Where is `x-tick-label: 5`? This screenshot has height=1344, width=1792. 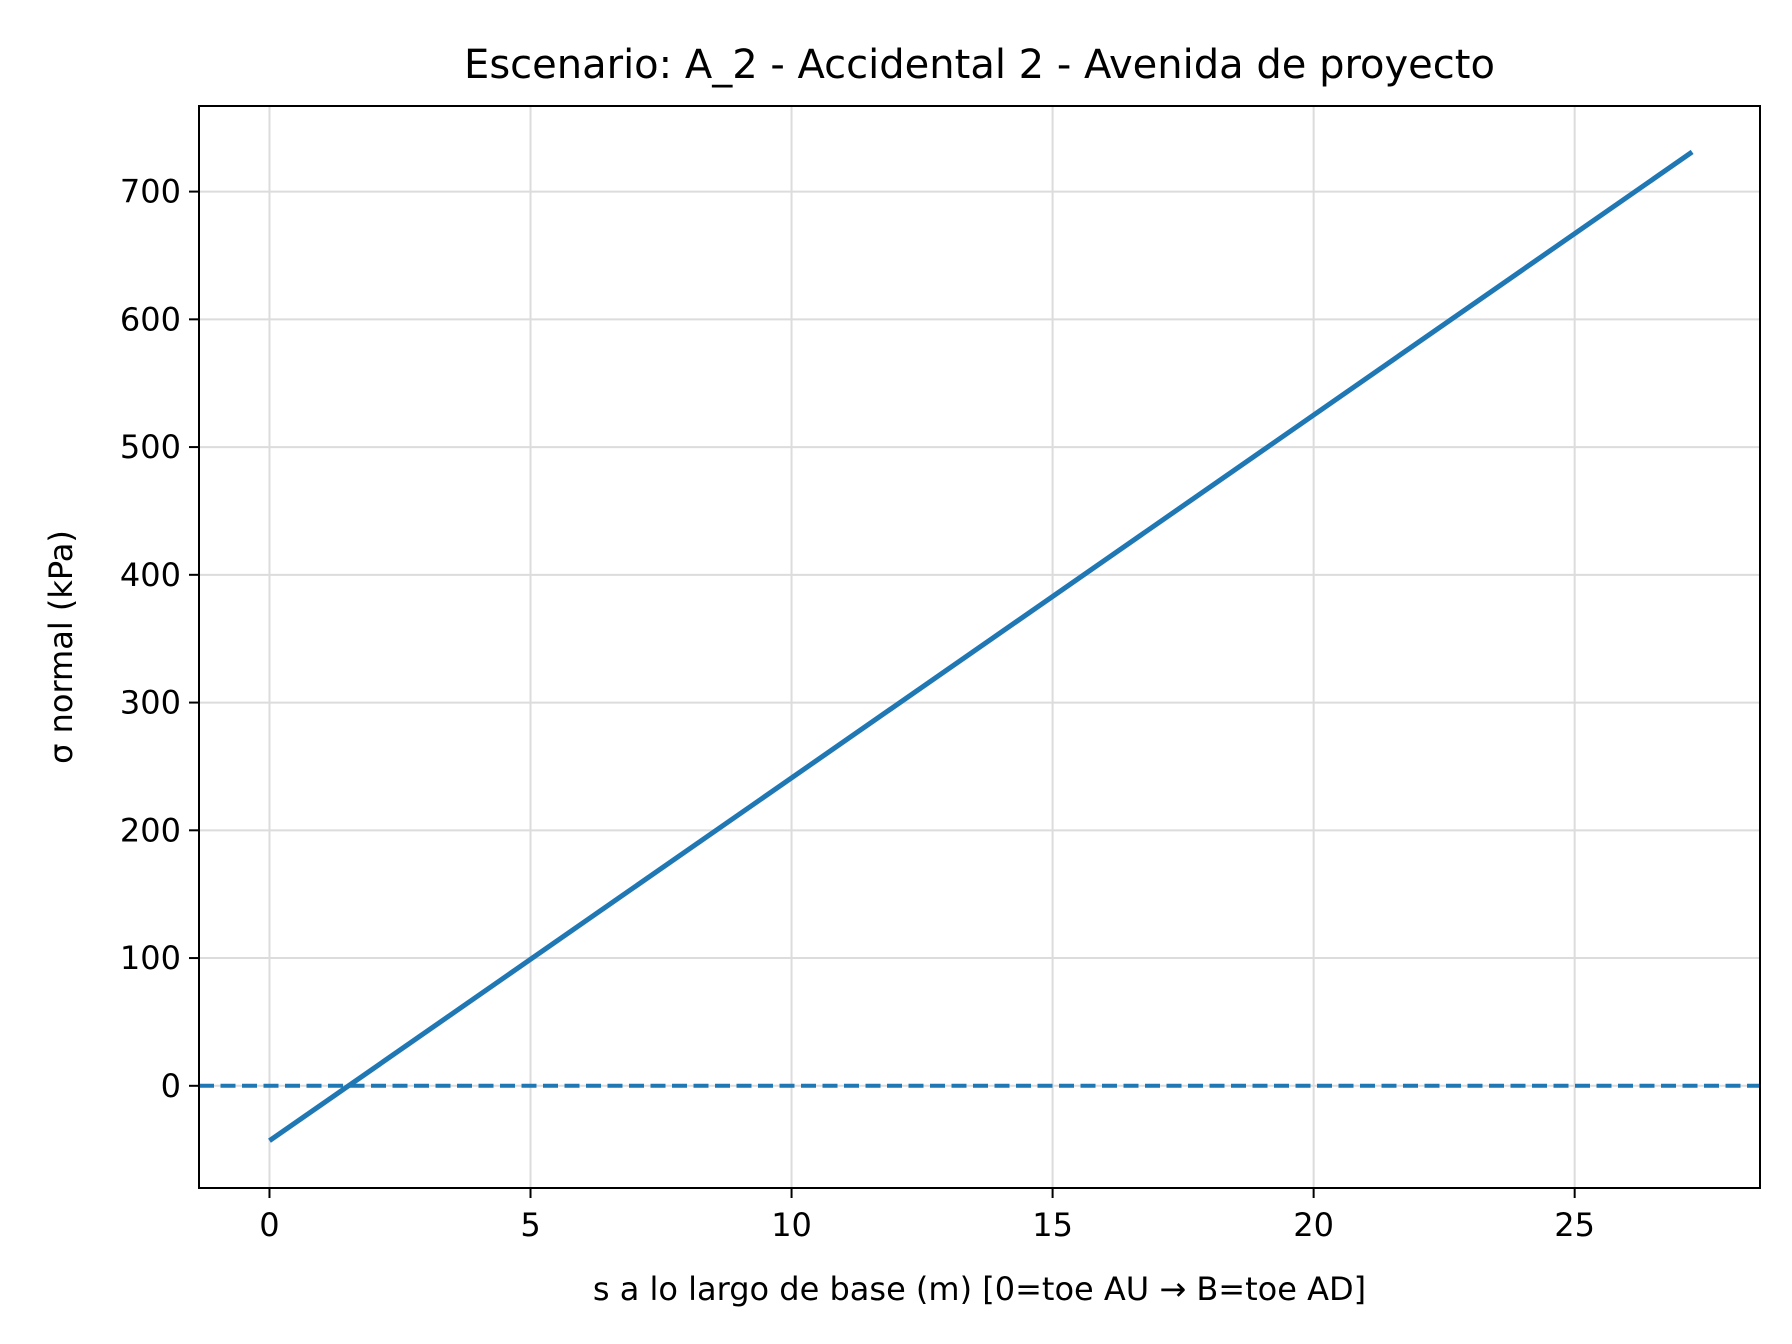
x-tick-label: 5 is located at coordinates (530, 1225).